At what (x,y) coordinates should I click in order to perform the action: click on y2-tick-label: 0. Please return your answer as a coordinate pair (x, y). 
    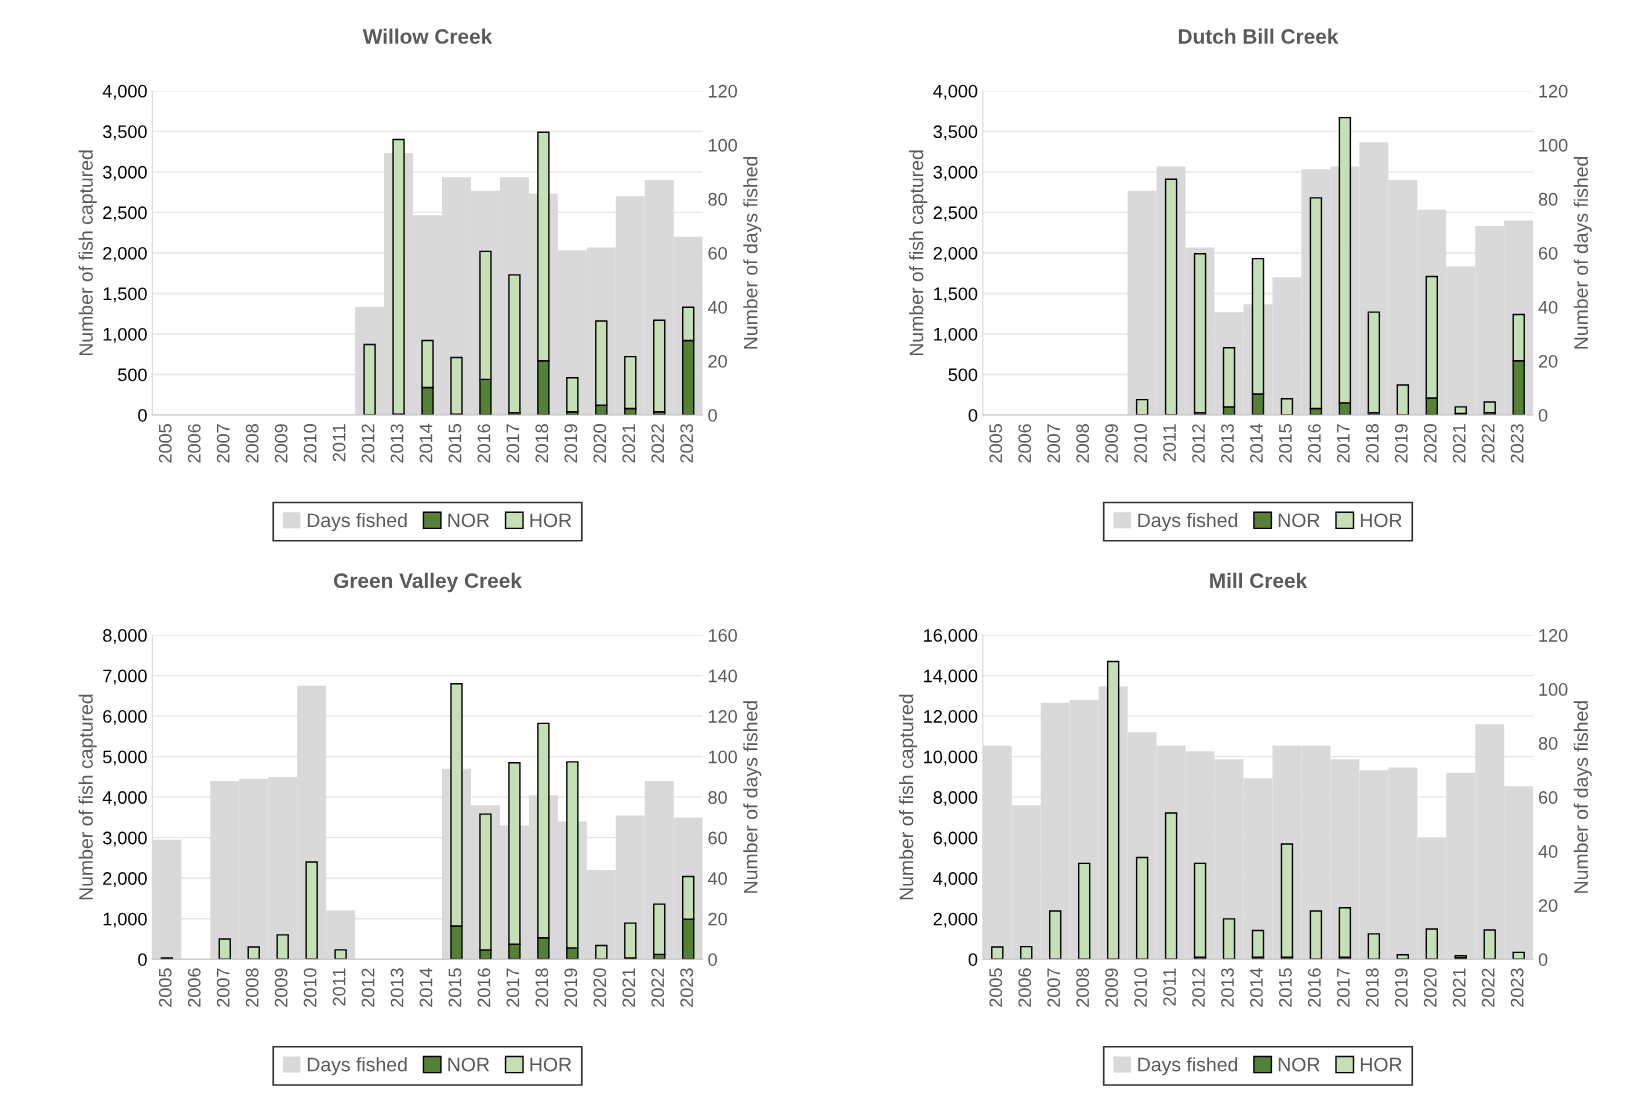
    Looking at the image, I should click on (1543, 959).